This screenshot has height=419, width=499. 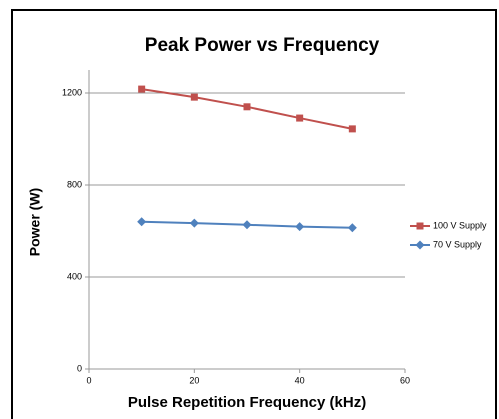 I want to click on y-tick-label: 0, so click(x=79, y=368).